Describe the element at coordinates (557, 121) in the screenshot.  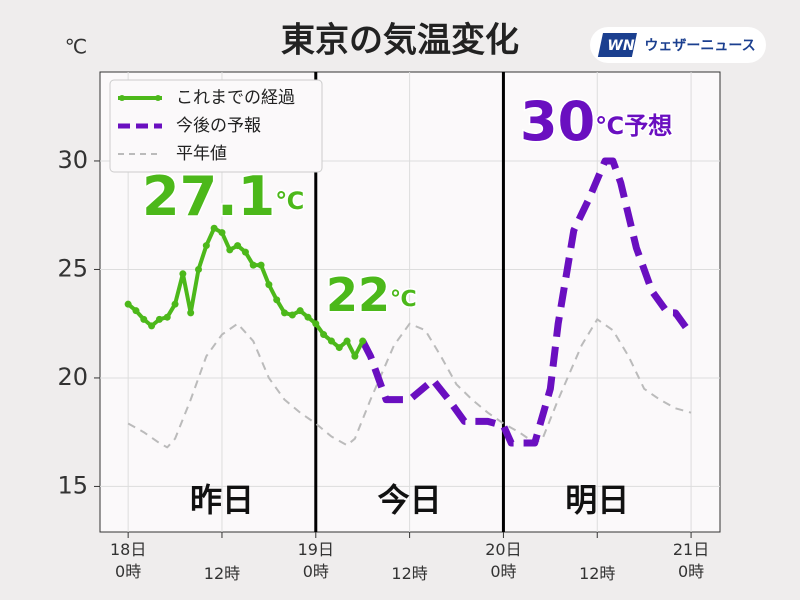
I see `annotation-value: 30` at that location.